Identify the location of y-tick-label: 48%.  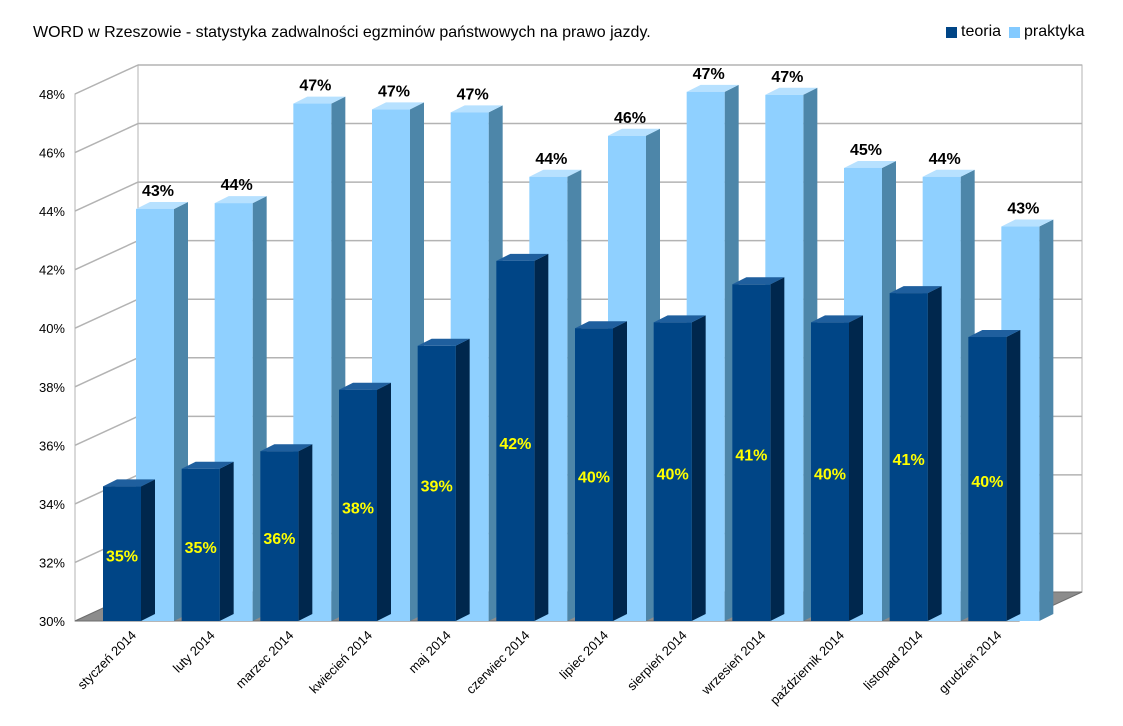
(52, 94).